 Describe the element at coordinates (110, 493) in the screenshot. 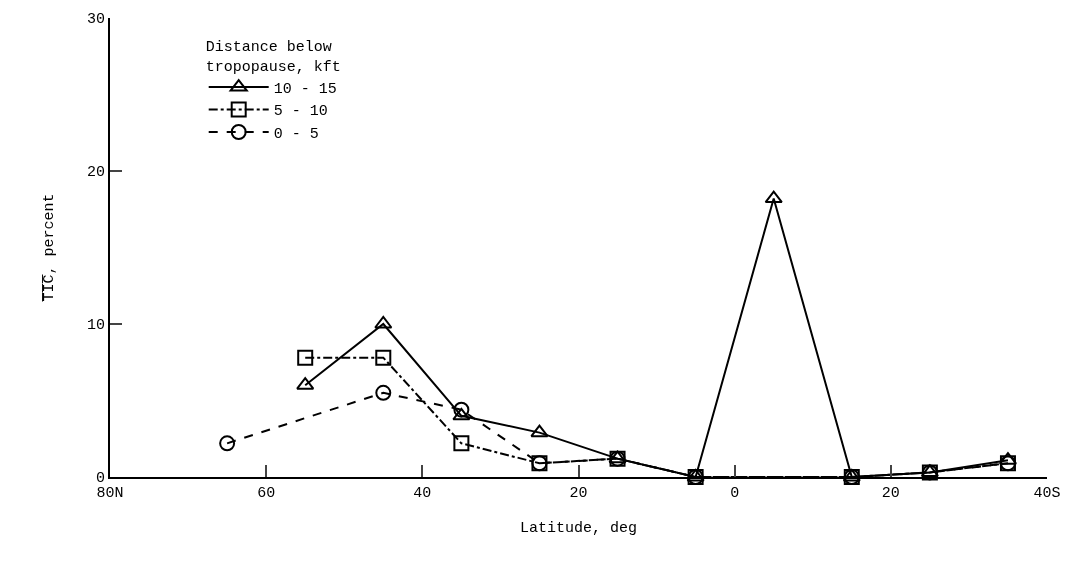

I see `x-tick-label: 80N` at that location.